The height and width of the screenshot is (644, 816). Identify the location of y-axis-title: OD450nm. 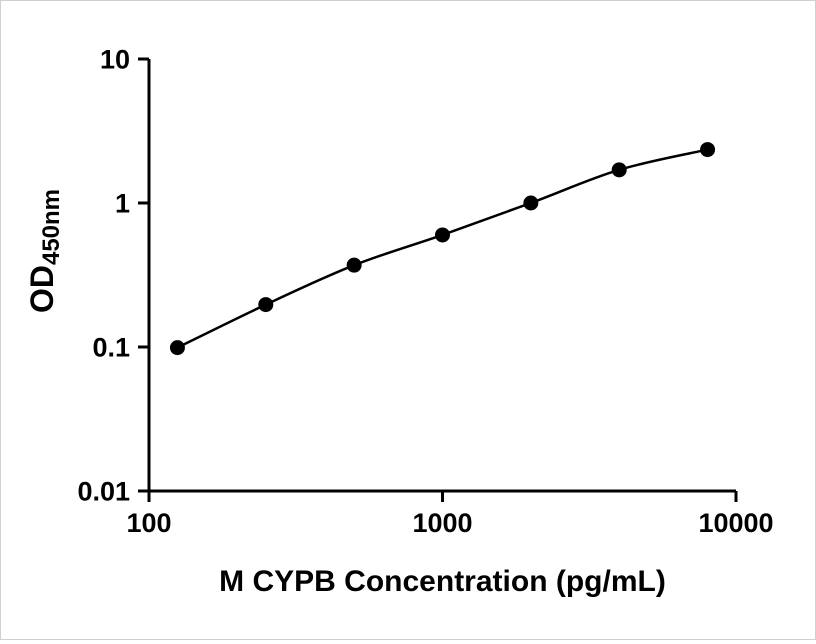
(44, 251).